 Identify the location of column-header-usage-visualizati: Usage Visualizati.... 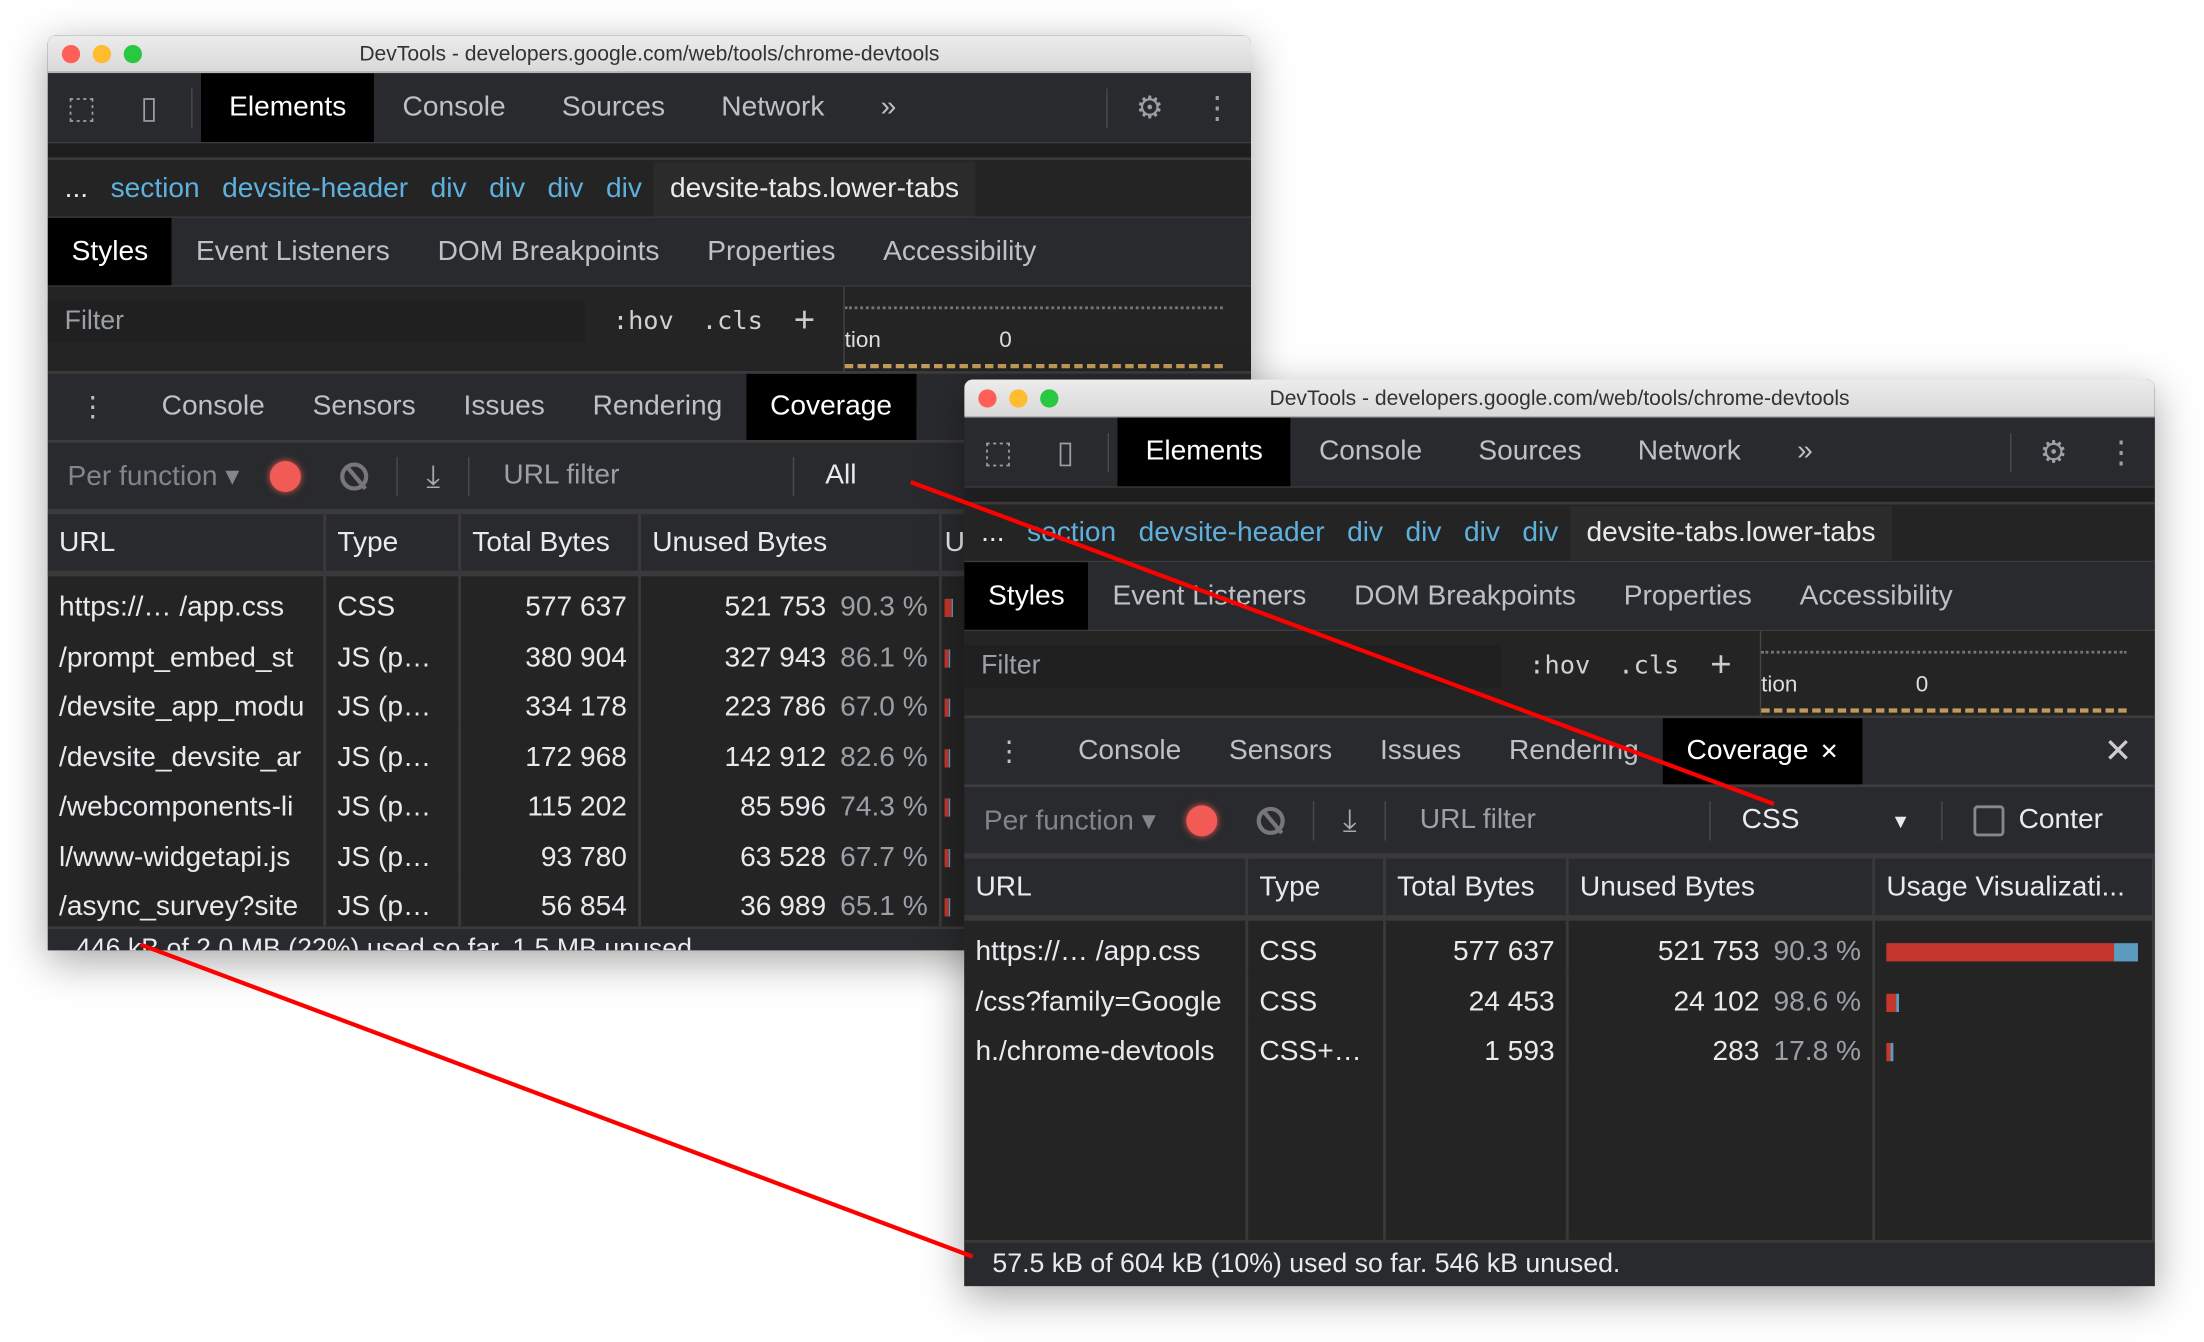
(2015, 887).